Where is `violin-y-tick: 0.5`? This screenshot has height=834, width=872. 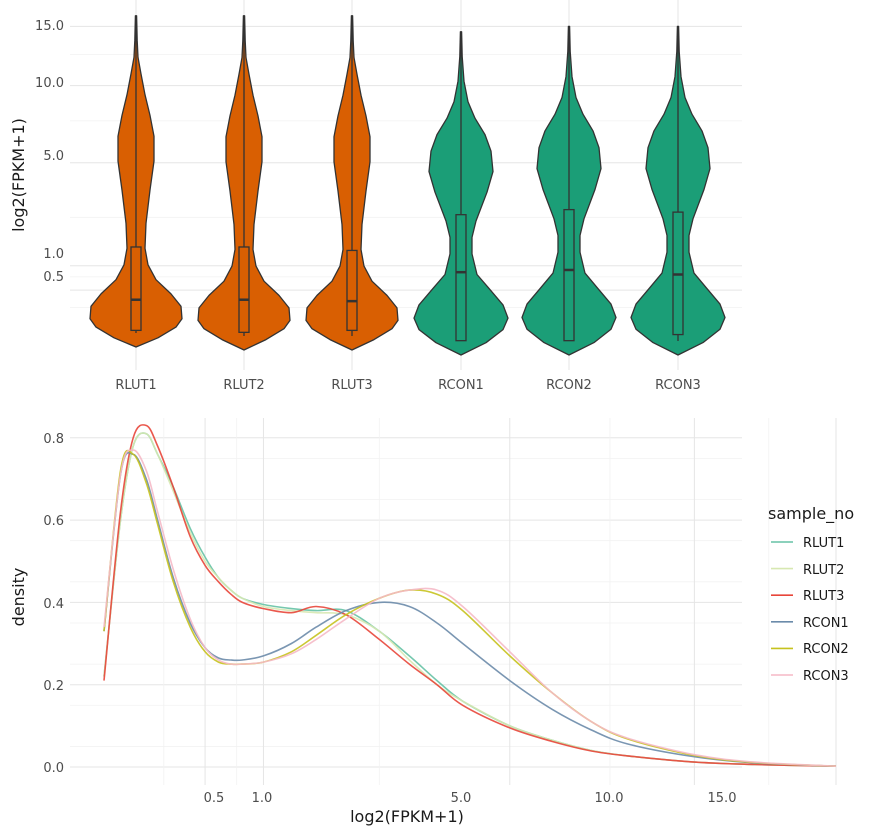
violin-y-tick: 0.5 is located at coordinates (53, 277).